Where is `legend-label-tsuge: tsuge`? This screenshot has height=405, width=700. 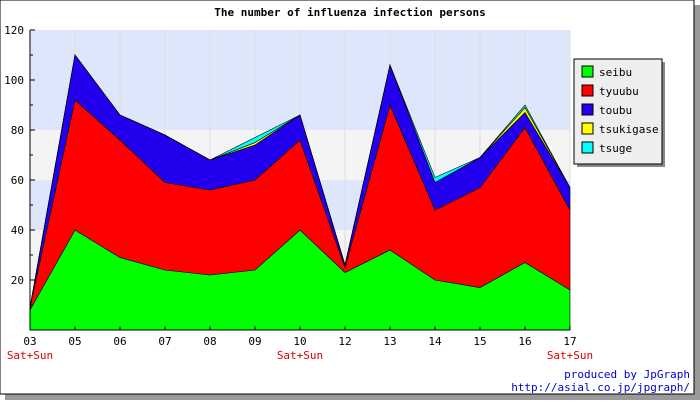 legend-label-tsuge: tsuge is located at coordinates (615, 148).